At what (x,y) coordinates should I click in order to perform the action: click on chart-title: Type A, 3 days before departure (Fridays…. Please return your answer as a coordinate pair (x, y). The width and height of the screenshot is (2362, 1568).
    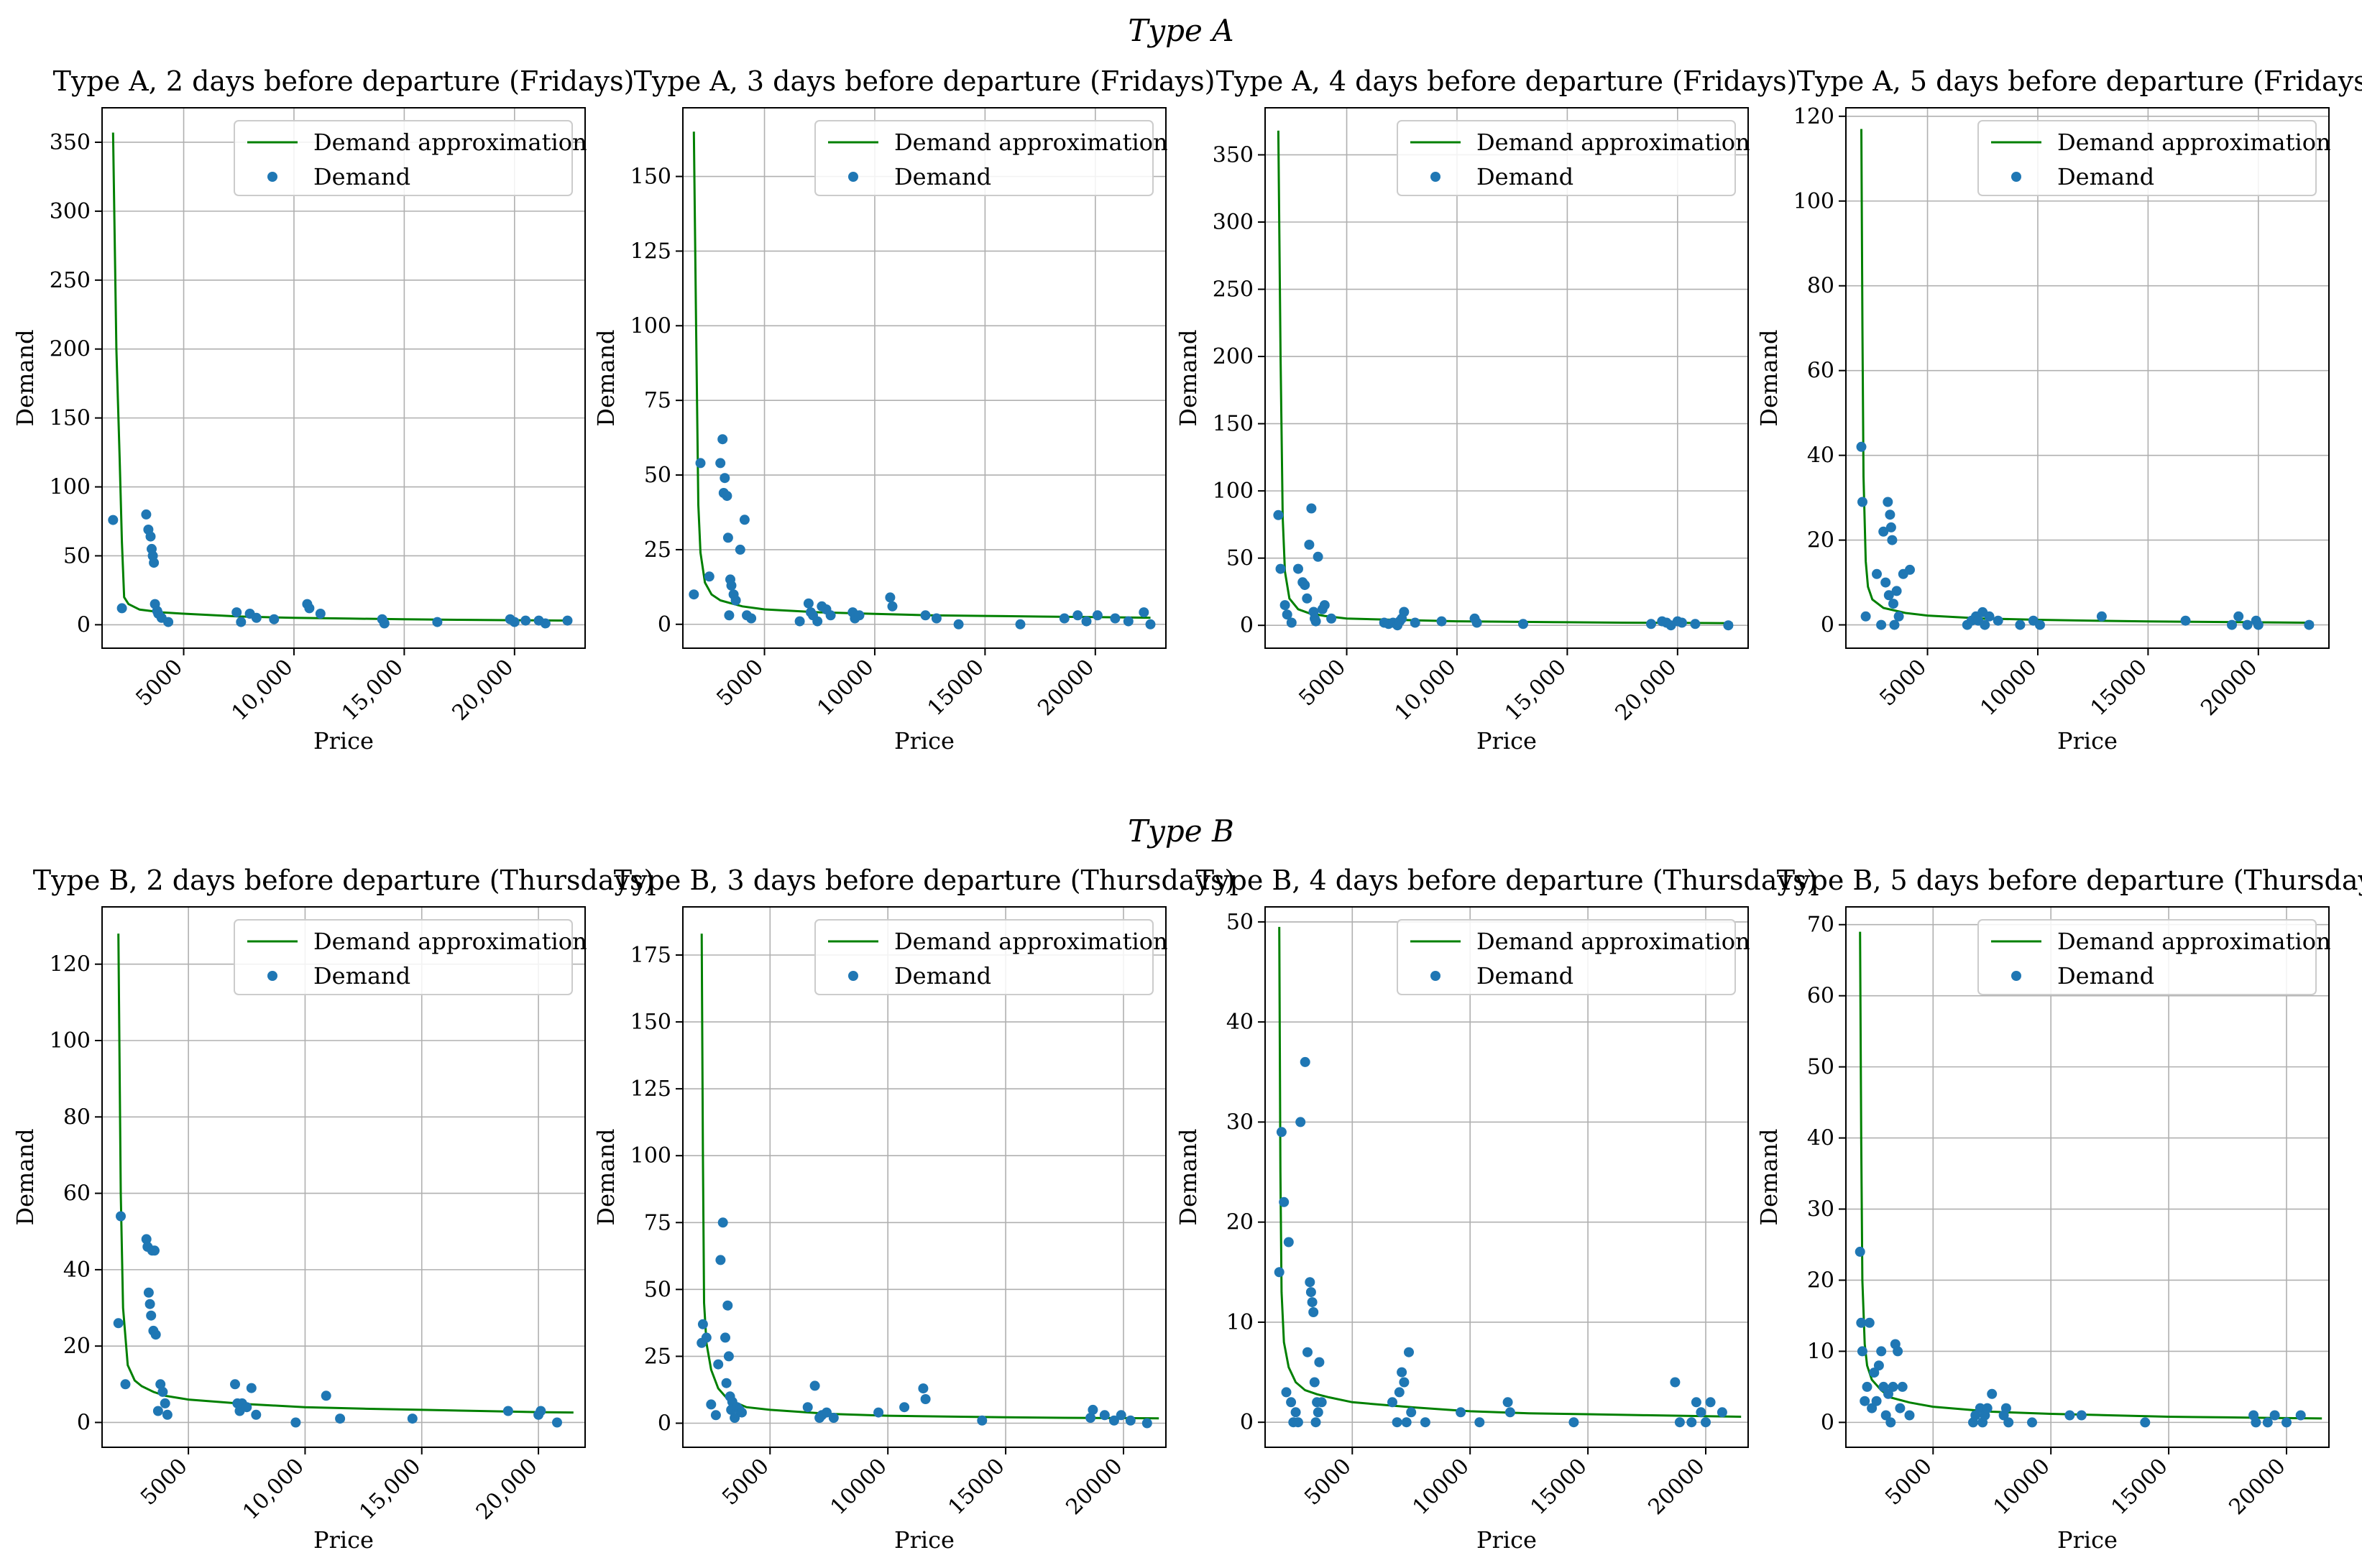
    Looking at the image, I should click on (925, 81).